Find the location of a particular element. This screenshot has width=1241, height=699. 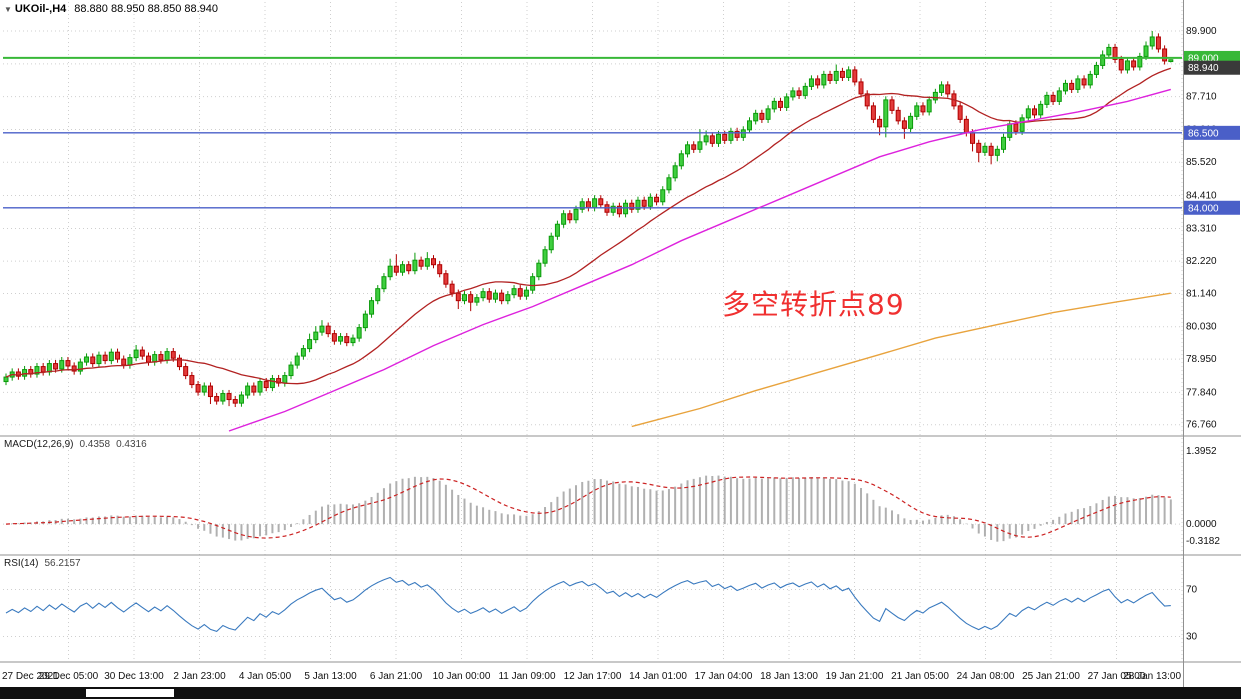

macd-main-value: 0.4358 is located at coordinates (95, 444).